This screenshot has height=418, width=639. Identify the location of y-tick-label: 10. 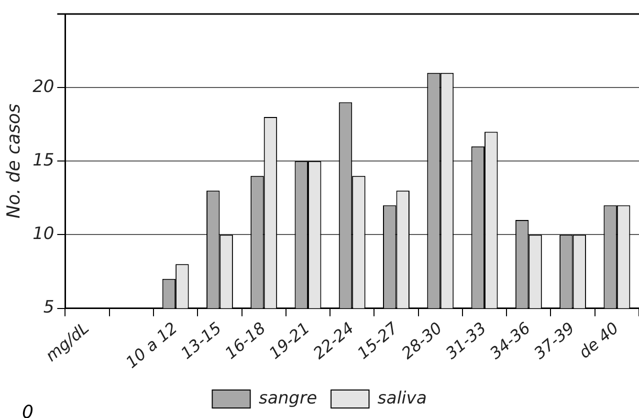
(43, 234).